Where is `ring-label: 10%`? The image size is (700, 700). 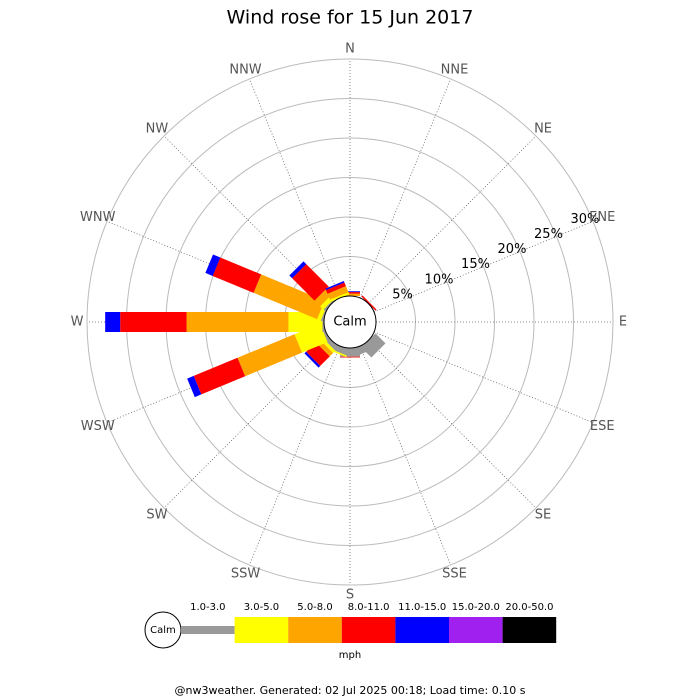 ring-label: 10% is located at coordinates (439, 279).